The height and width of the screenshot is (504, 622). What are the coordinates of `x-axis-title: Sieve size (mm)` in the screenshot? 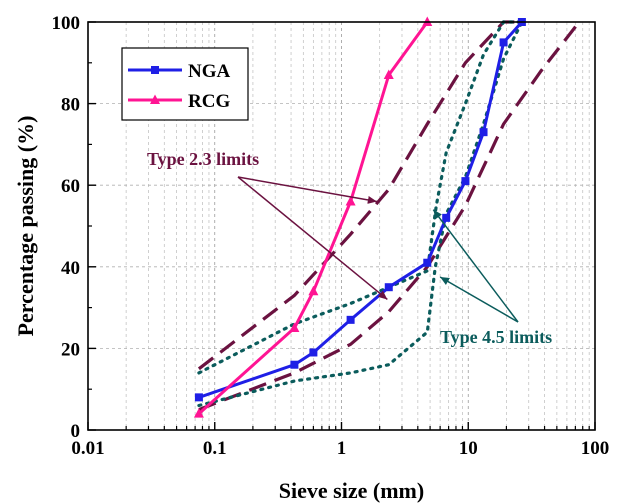 It's located at (351, 490).